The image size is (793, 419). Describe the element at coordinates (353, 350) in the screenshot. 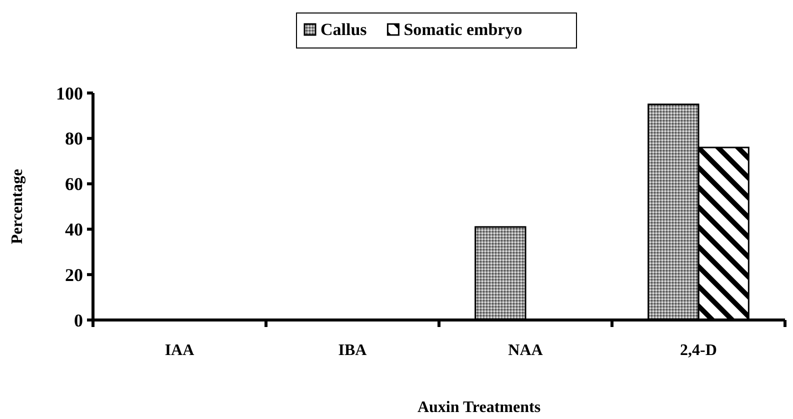

I see `x-tick-label: IBA` at that location.